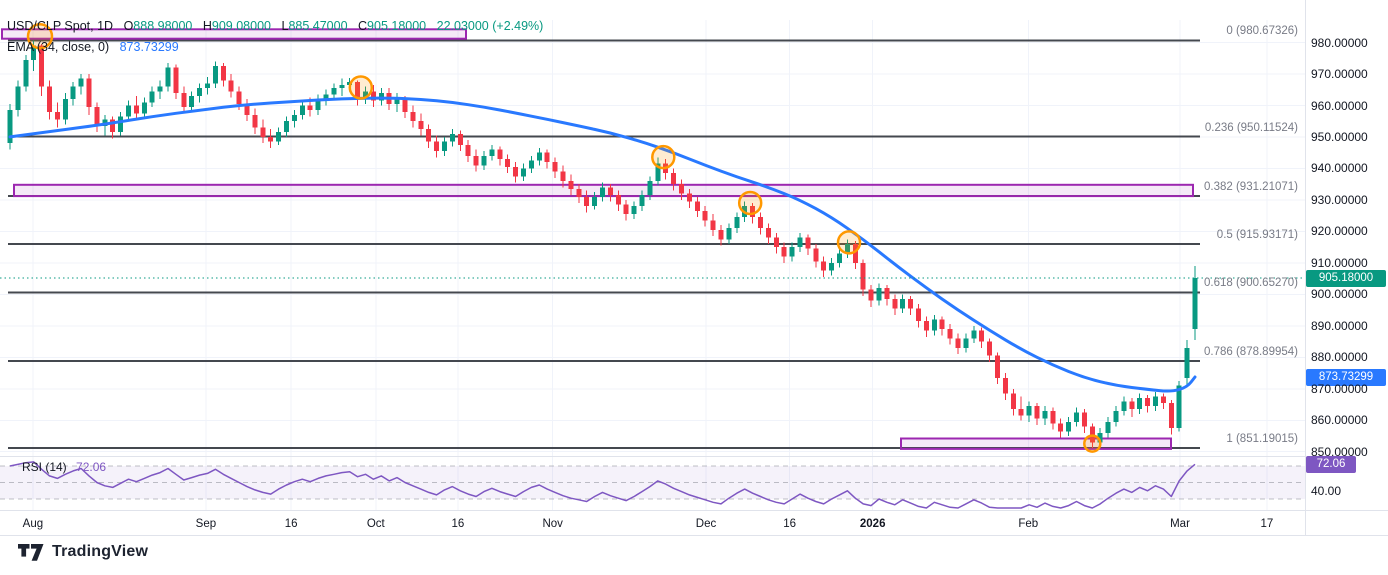  Describe the element at coordinates (285, 26) in the screenshot. I see `low-label: L` at that location.